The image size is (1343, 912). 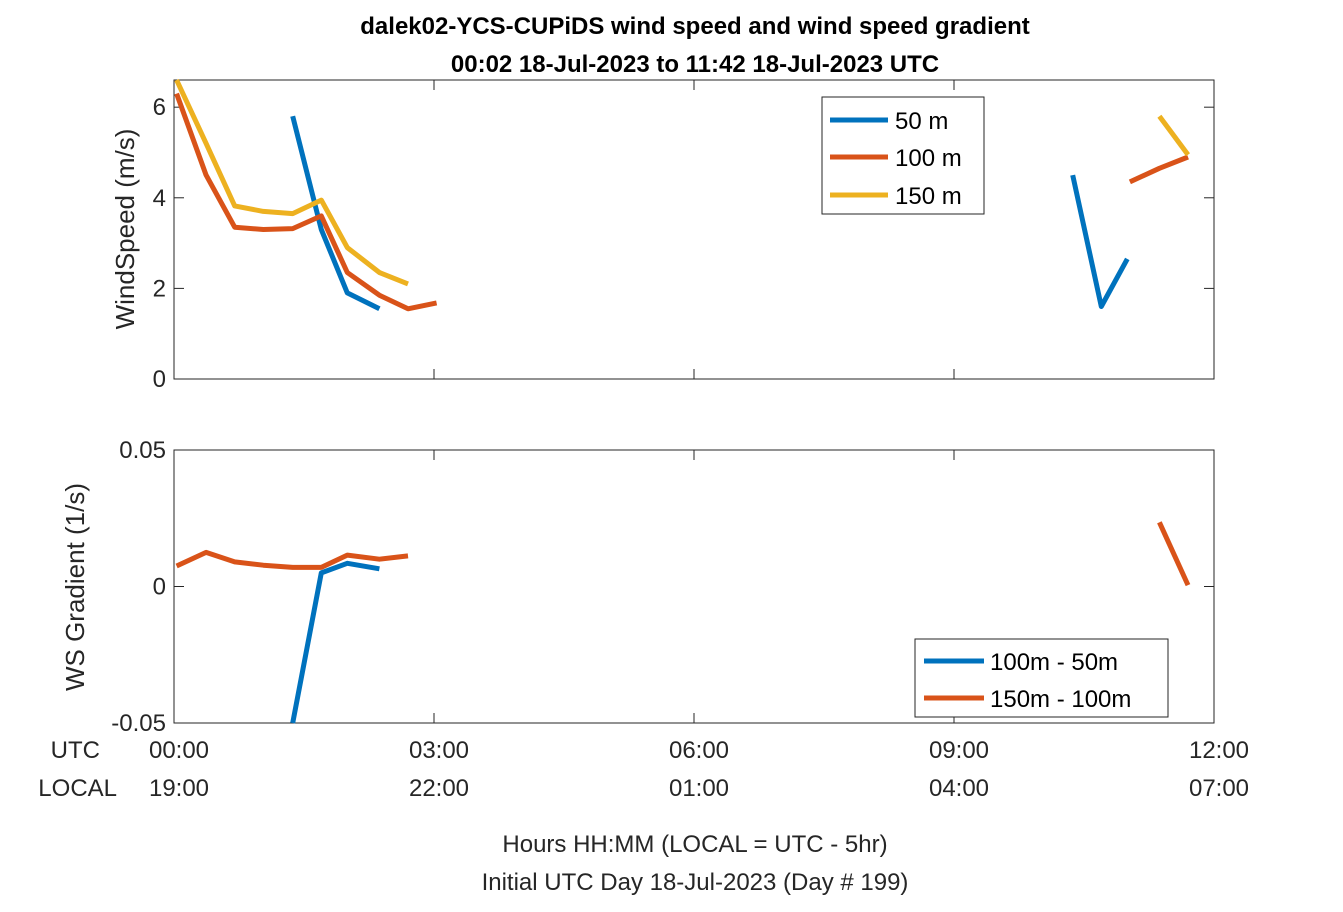 What do you see at coordinates (928, 158) in the screenshot?
I see `legend-label-100m: 100 m` at bounding box center [928, 158].